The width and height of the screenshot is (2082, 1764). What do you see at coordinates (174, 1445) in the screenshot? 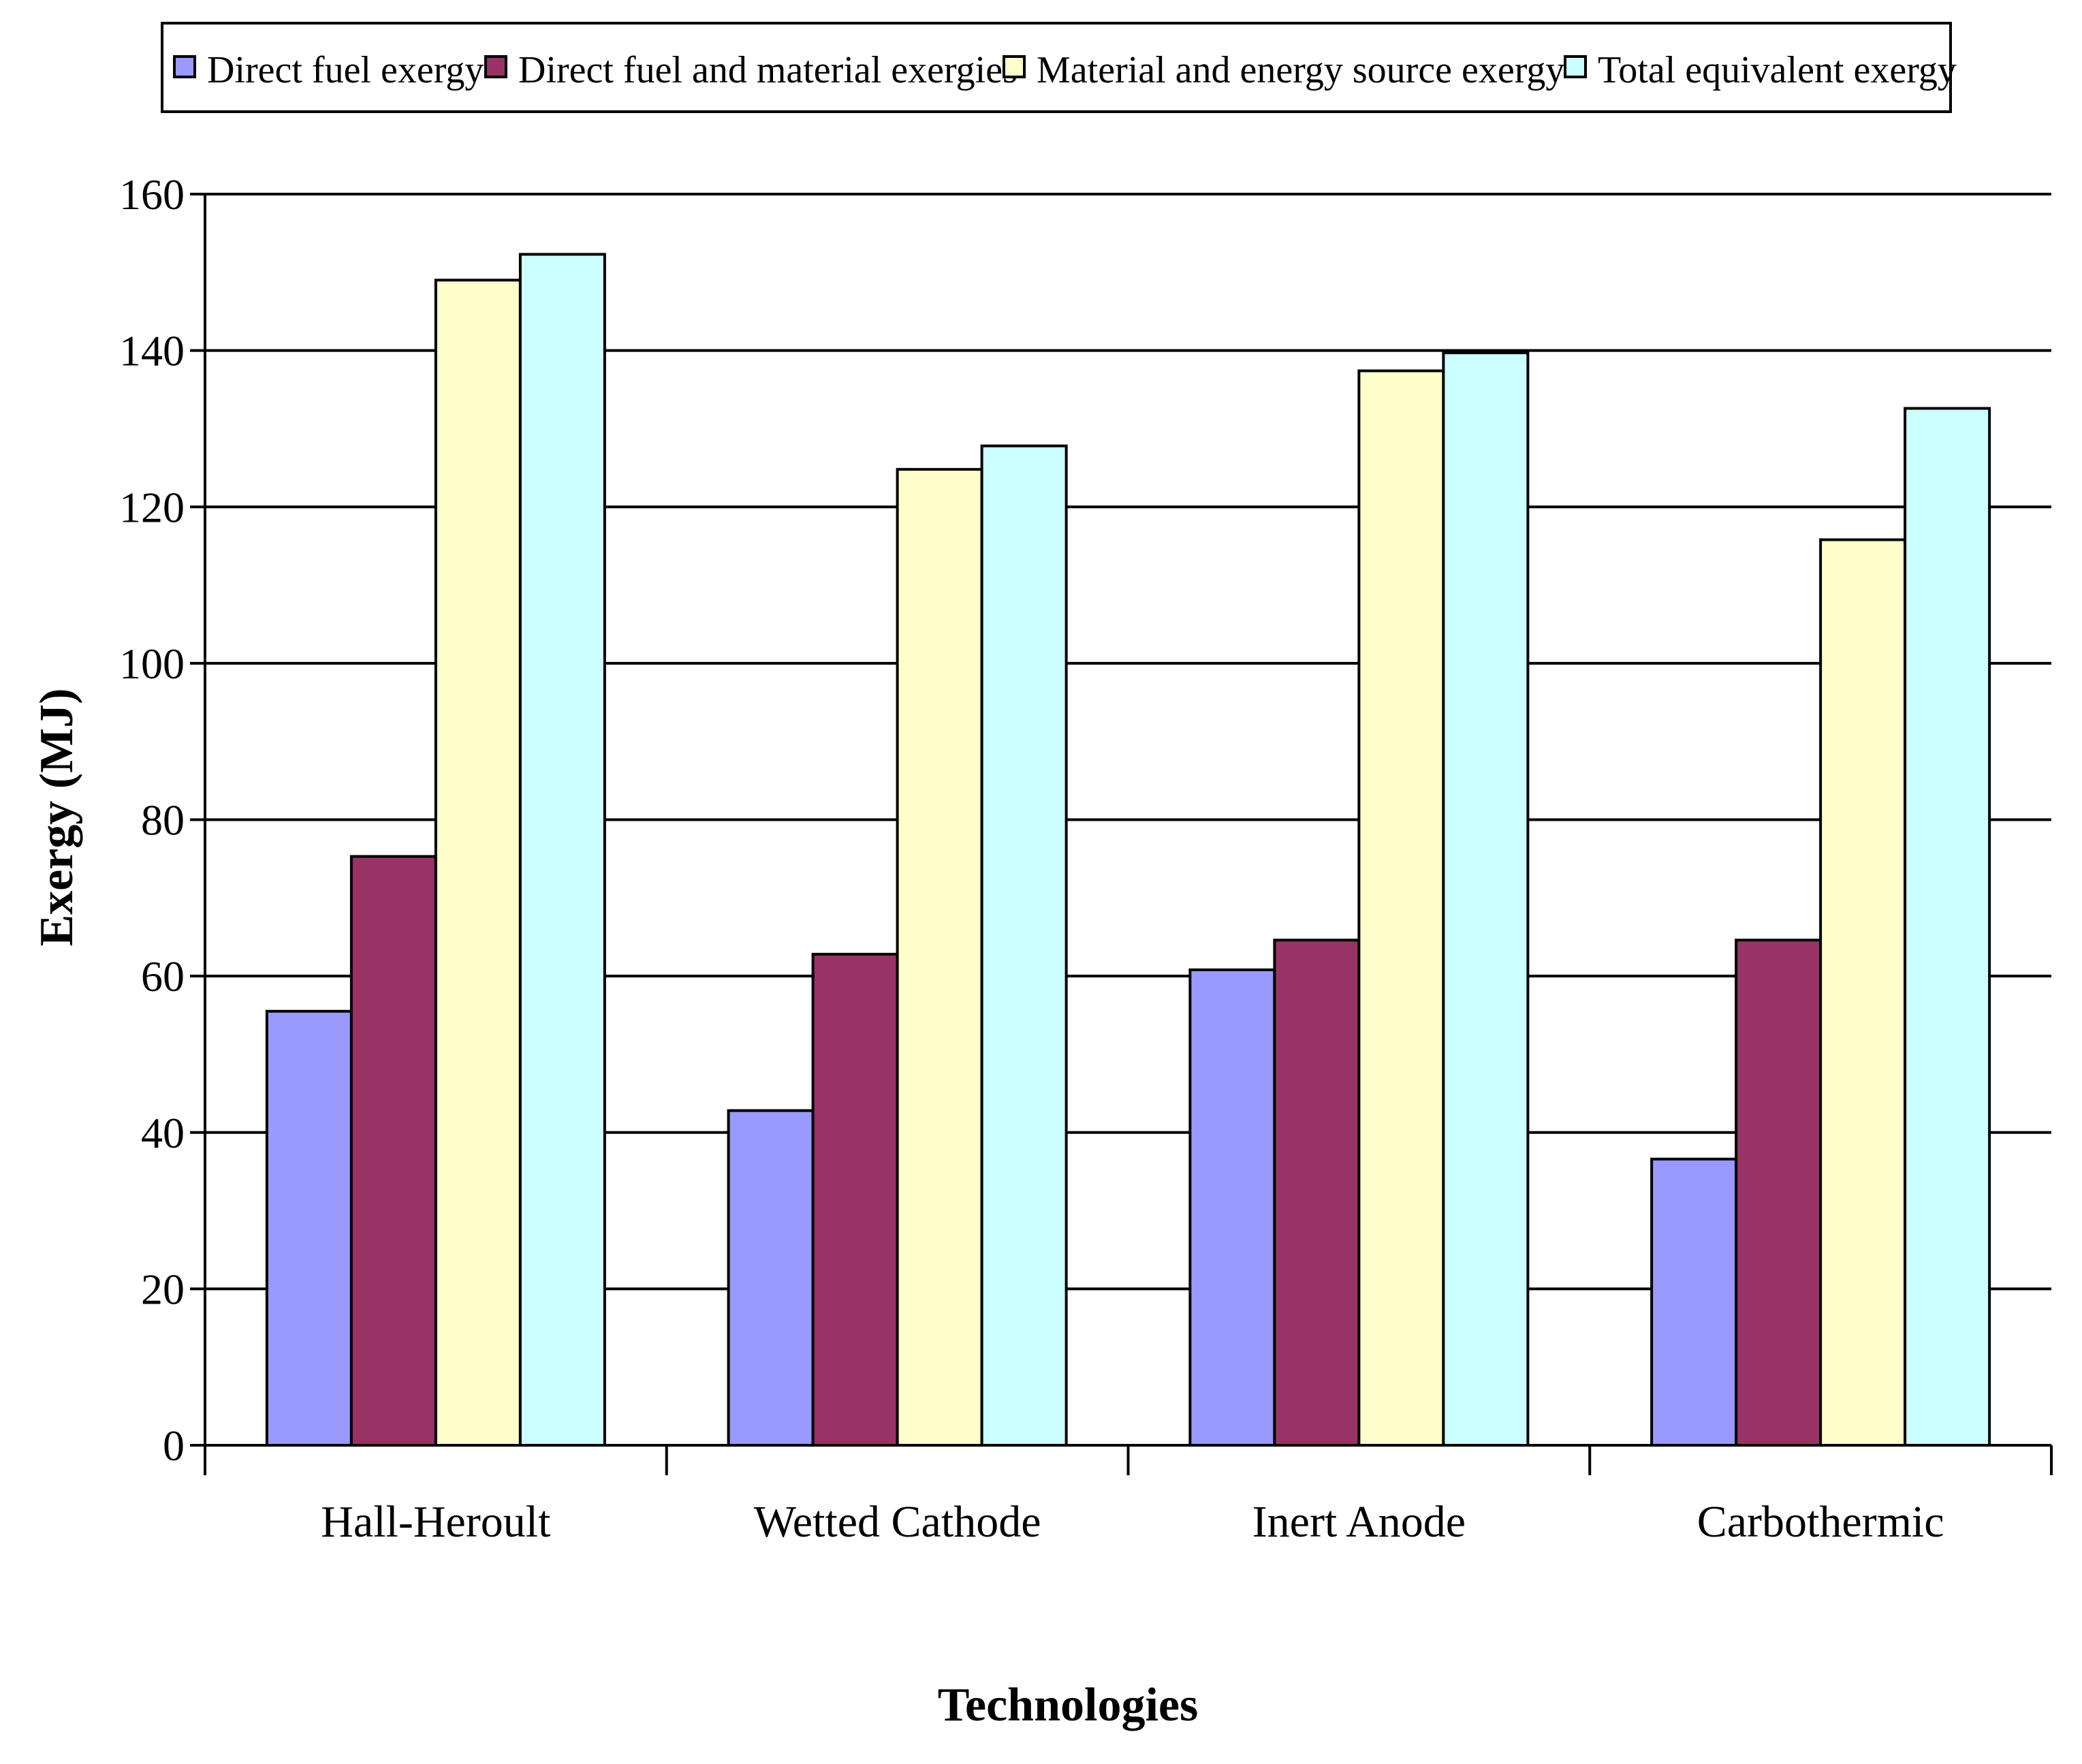
I see `y-tick-label: 0` at bounding box center [174, 1445].